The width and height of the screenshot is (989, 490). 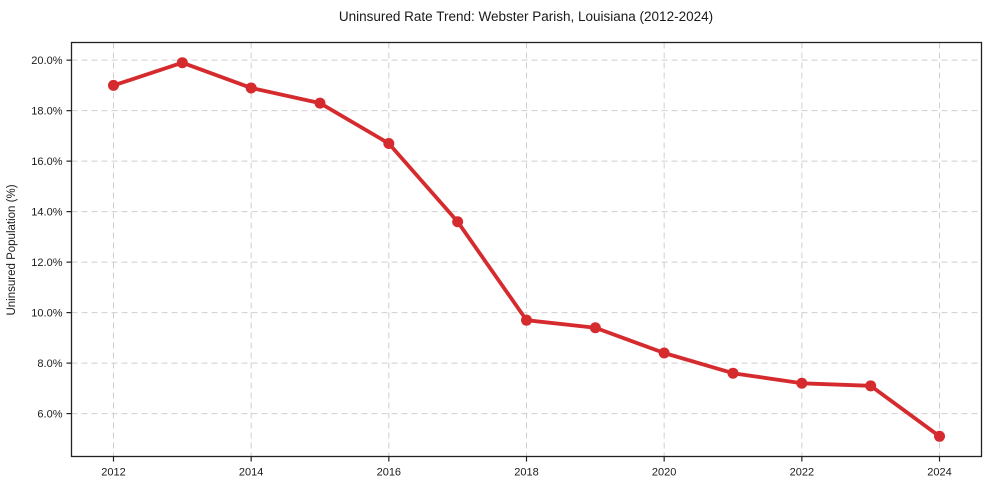 I want to click on x-tick-label: 2018, so click(x=526, y=473).